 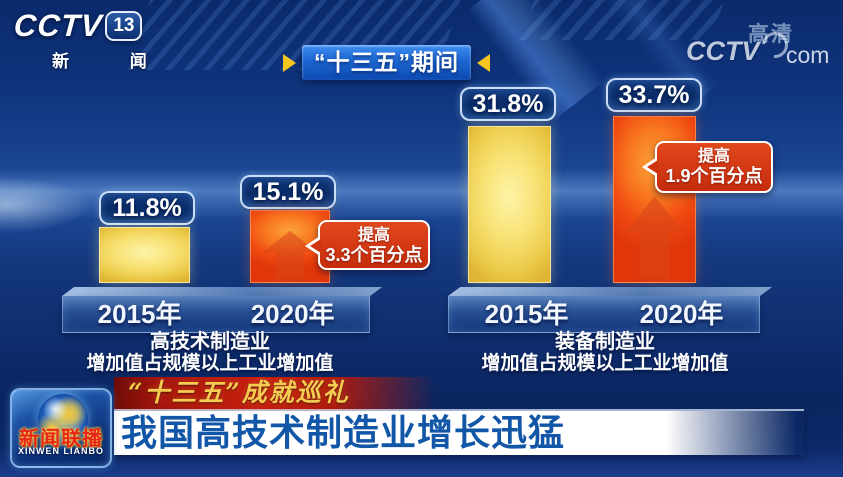 I want to click on bar-group1-2015, so click(x=144, y=255).